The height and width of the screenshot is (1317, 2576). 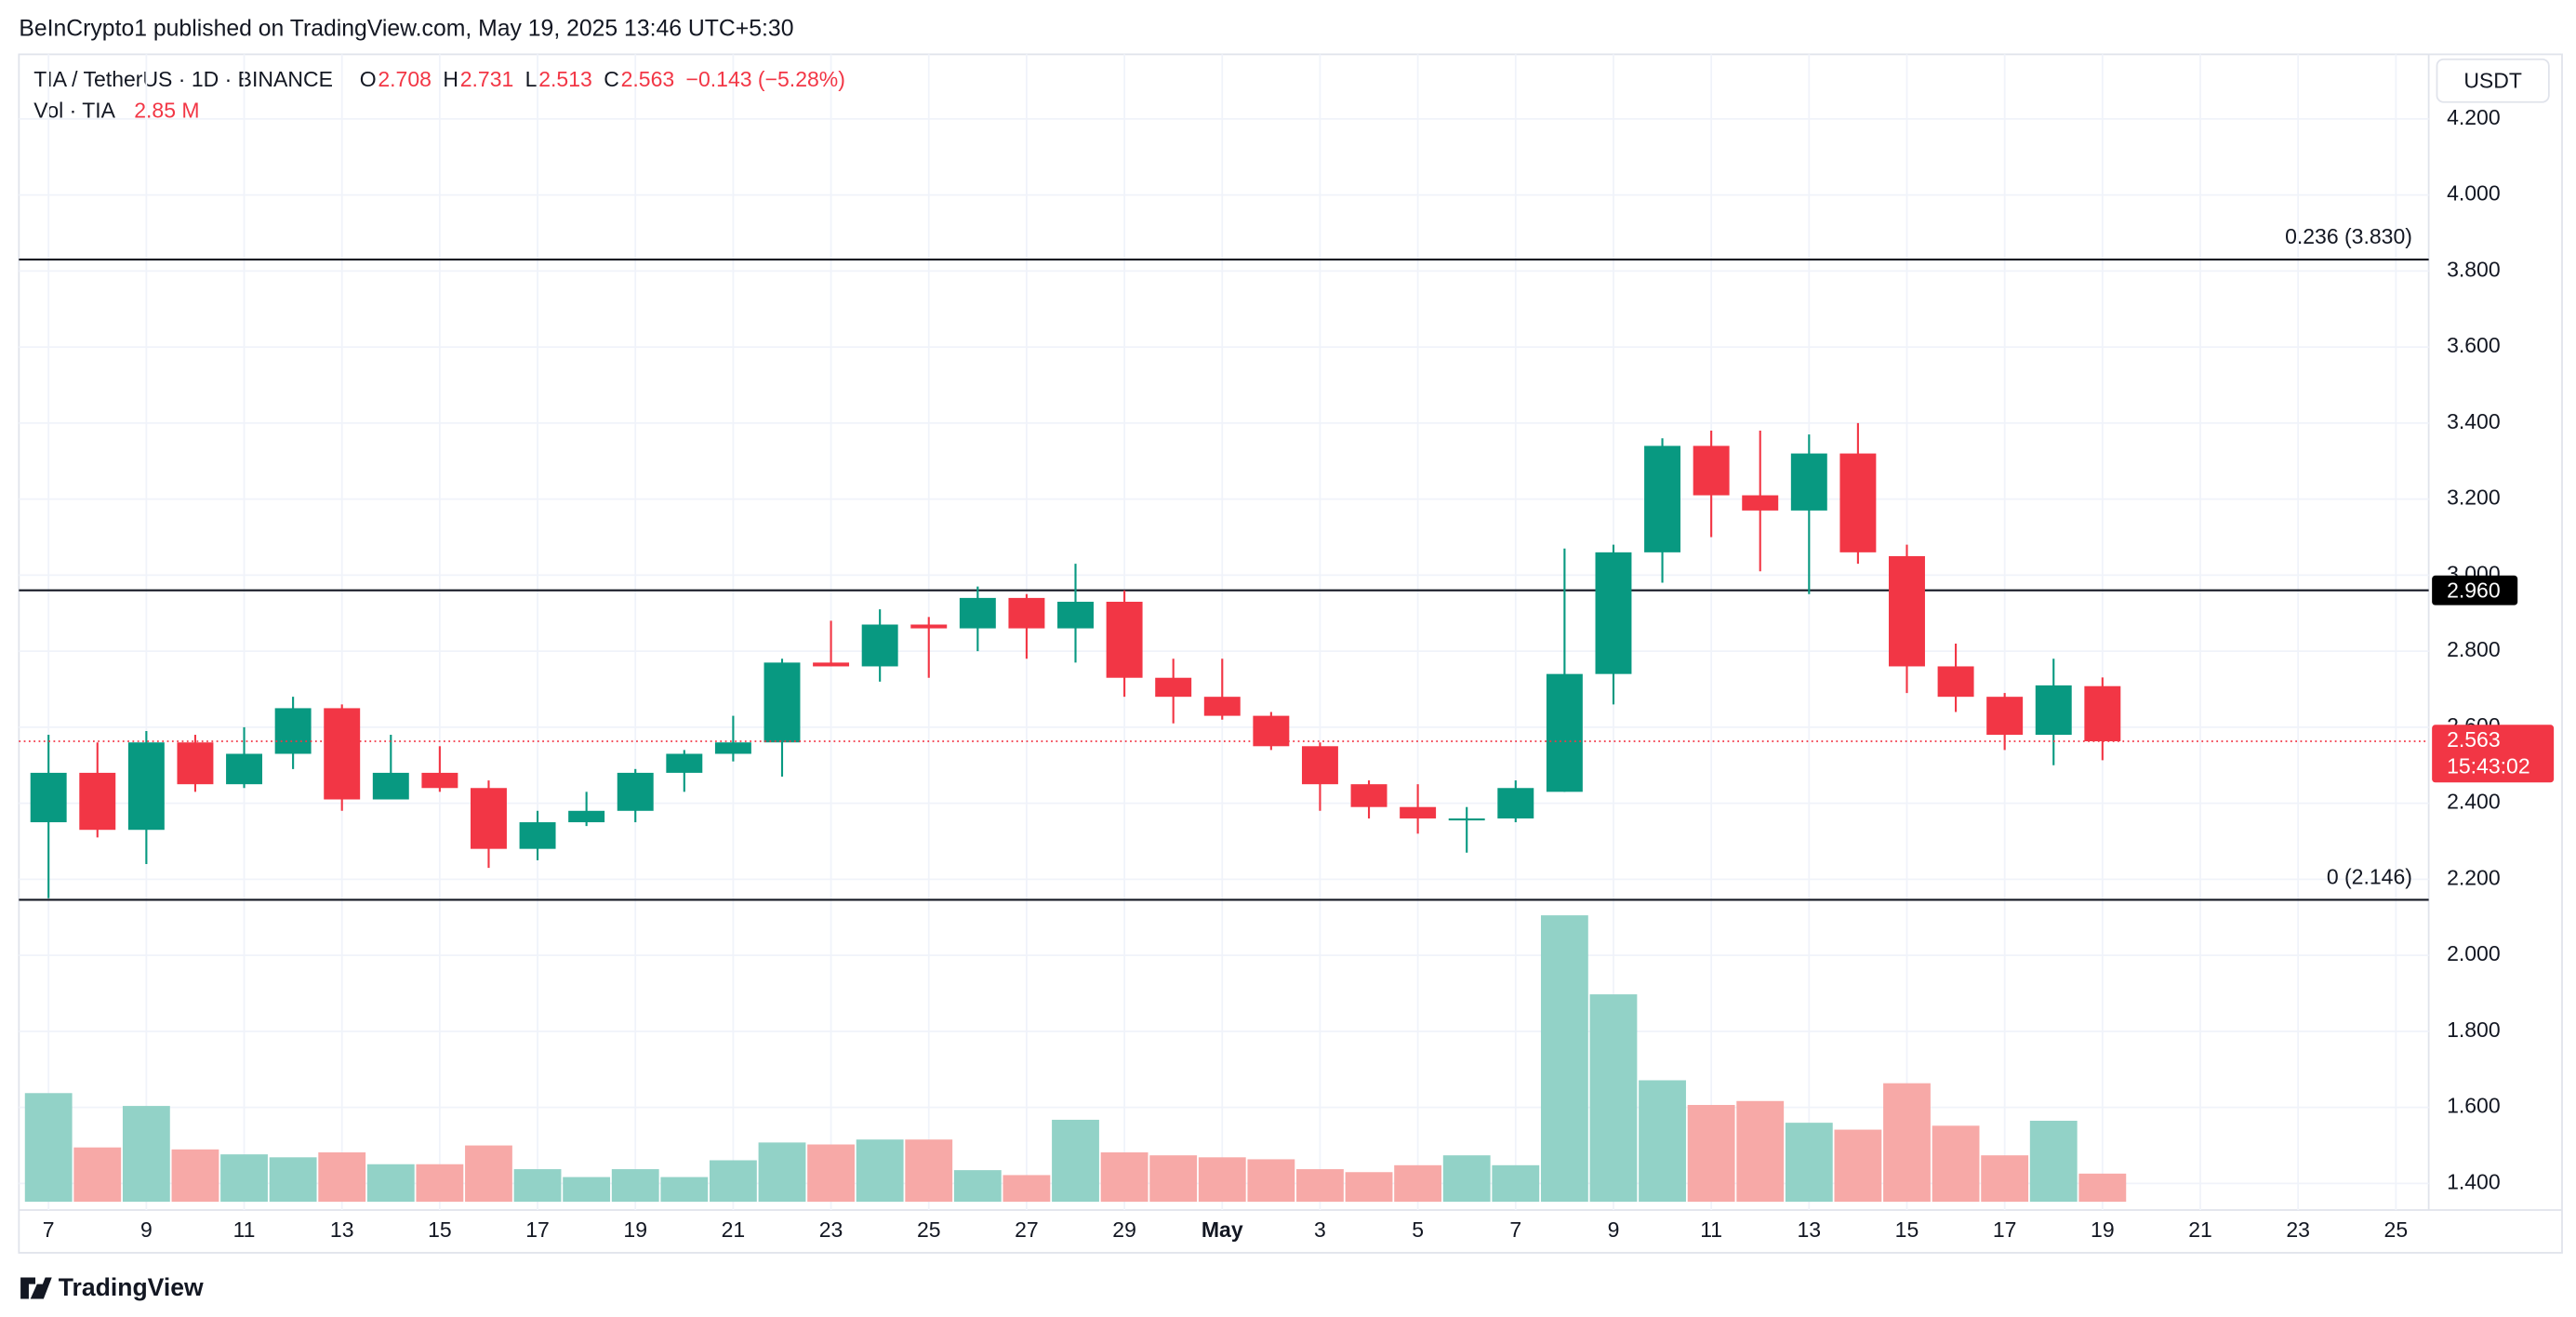 What do you see at coordinates (2396, 1229) in the screenshot?
I see `x-tick-label: 25` at bounding box center [2396, 1229].